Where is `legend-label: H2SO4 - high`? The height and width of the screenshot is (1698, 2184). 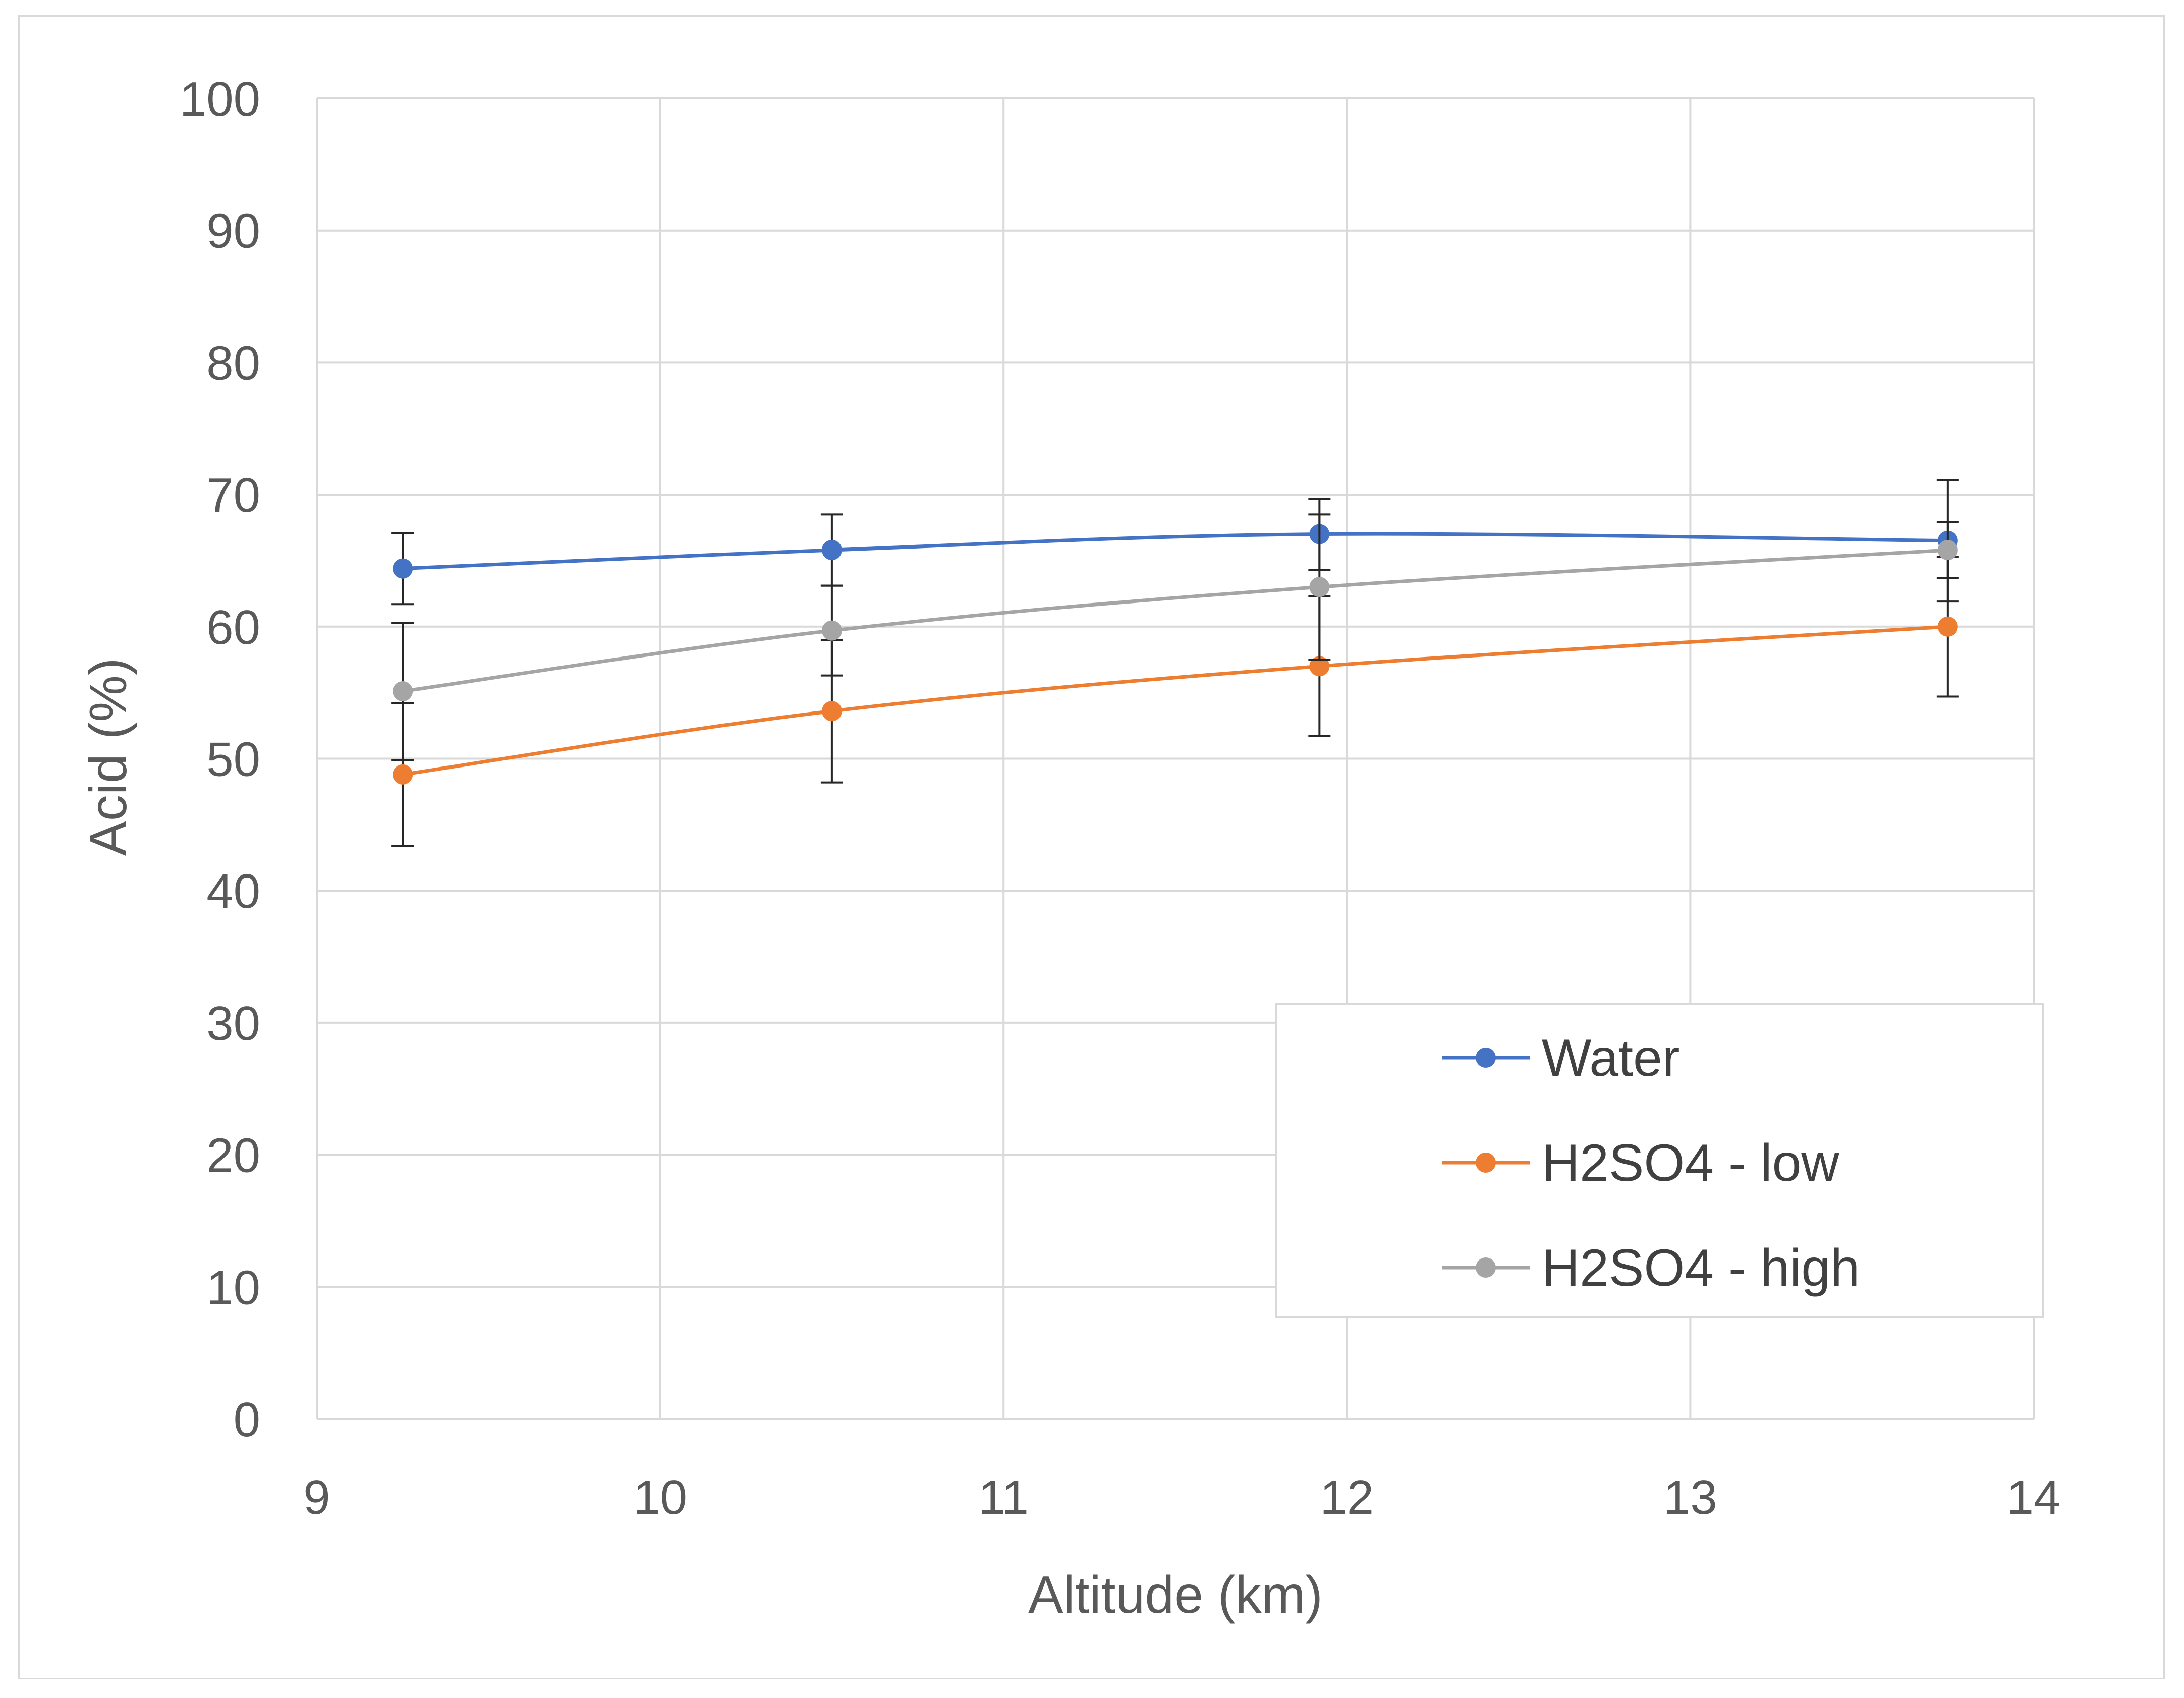
legend-label: H2SO4 - high is located at coordinates (1701, 1268).